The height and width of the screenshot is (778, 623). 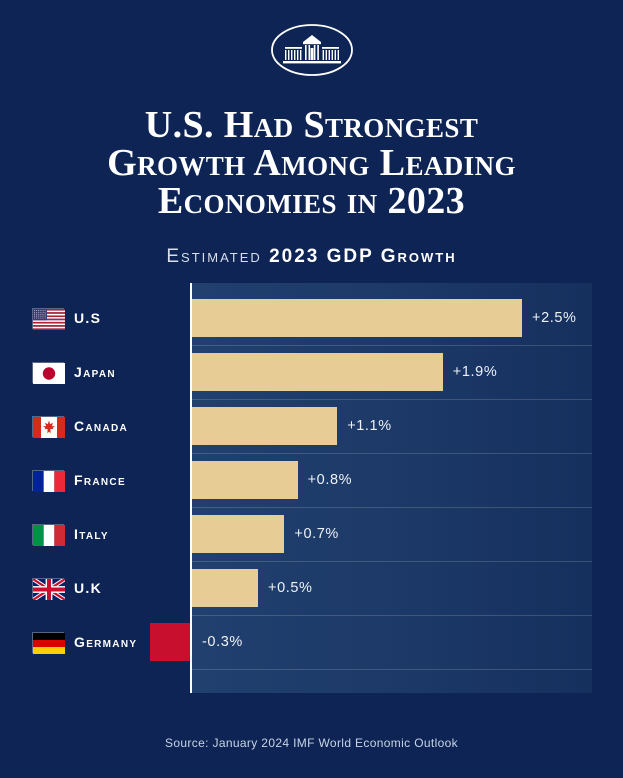 I want to click on flag-france-icon, so click(x=48, y=480).